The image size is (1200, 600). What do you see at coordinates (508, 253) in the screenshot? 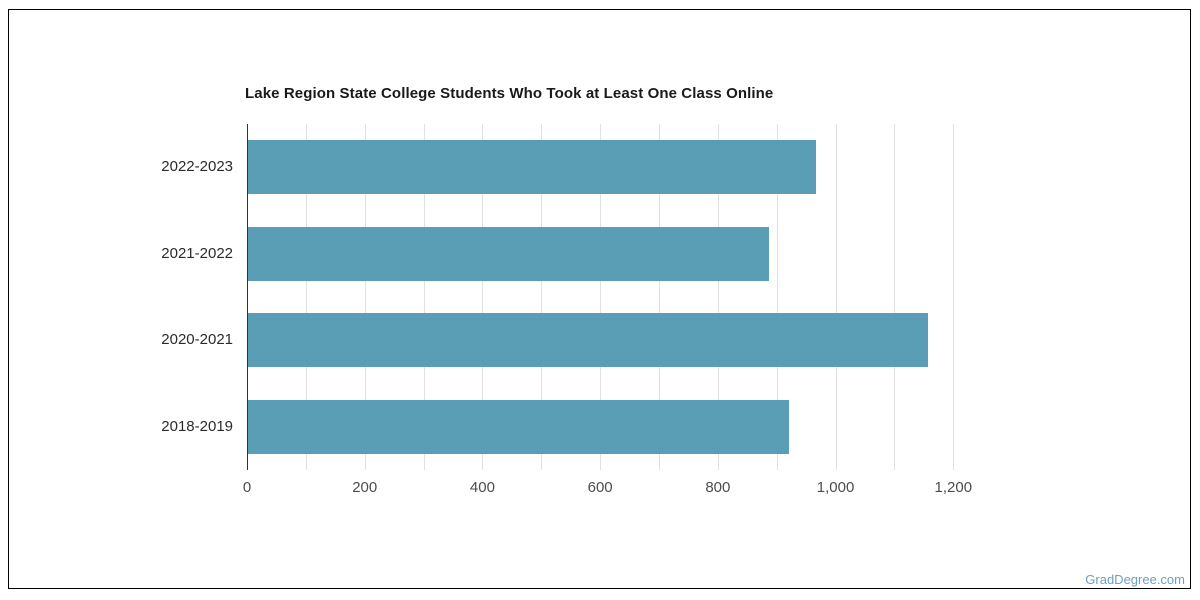
I see `bar-2021-2022` at bounding box center [508, 253].